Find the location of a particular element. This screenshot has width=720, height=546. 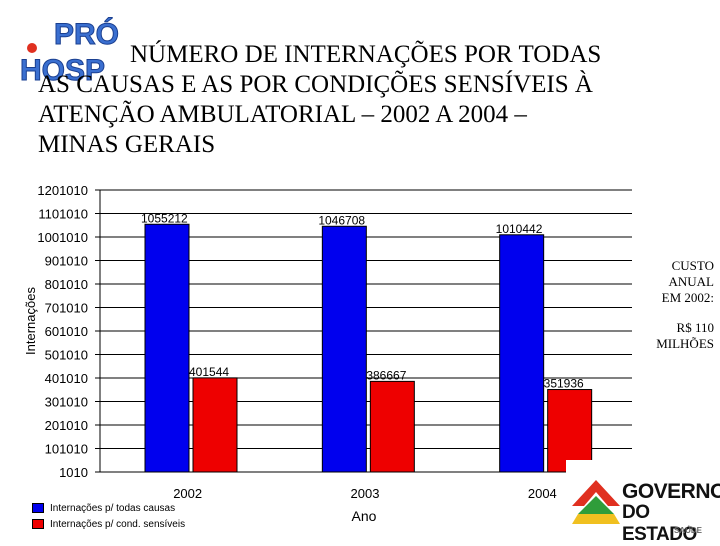

cost-note: CUSTO ANUAL EM 2002: R$ 110 MILHÕES is located at coordinates (671, 305).